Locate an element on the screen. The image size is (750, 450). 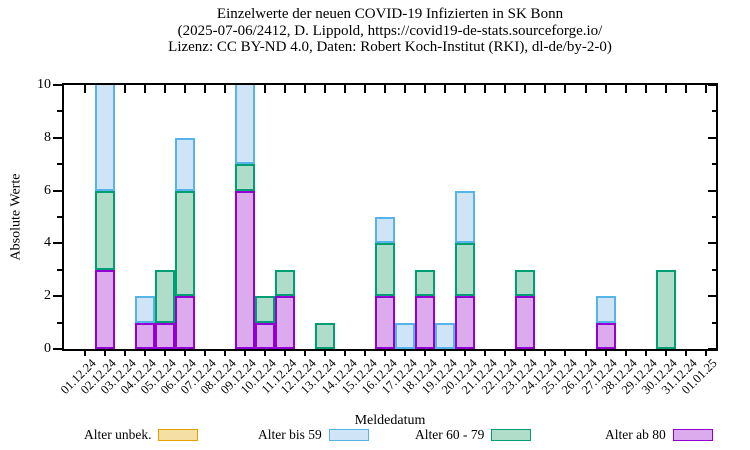
y-tick-label: 2 is located at coordinates (47, 296).